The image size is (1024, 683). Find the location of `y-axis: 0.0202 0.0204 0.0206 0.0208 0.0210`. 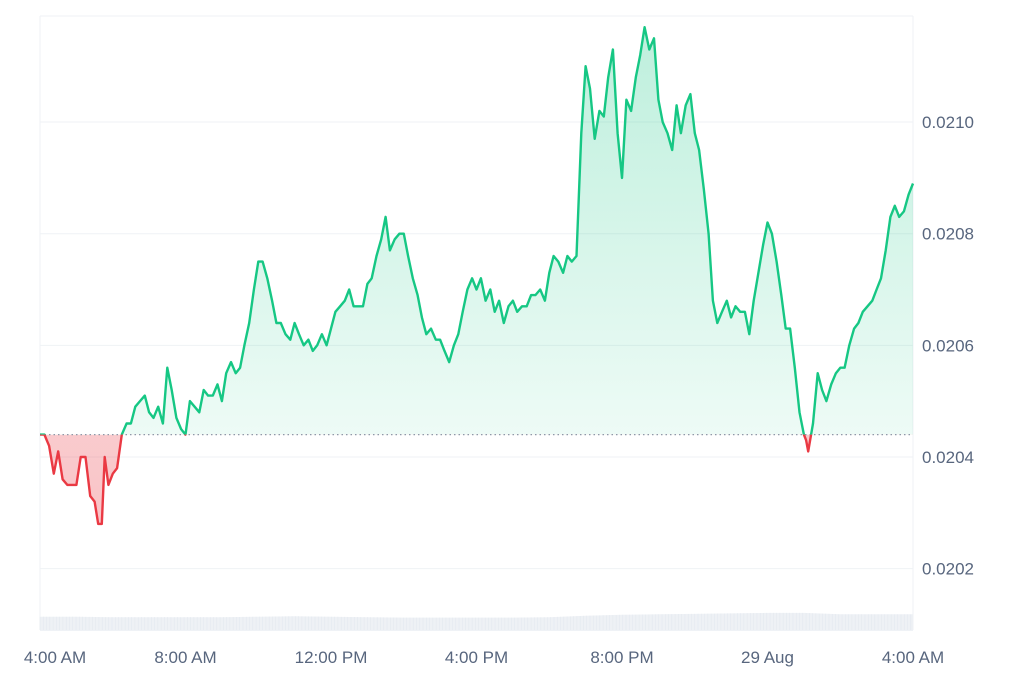

y-axis: 0.0202 0.0204 0.0206 0.0208 0.0210 is located at coordinates (948, 346).